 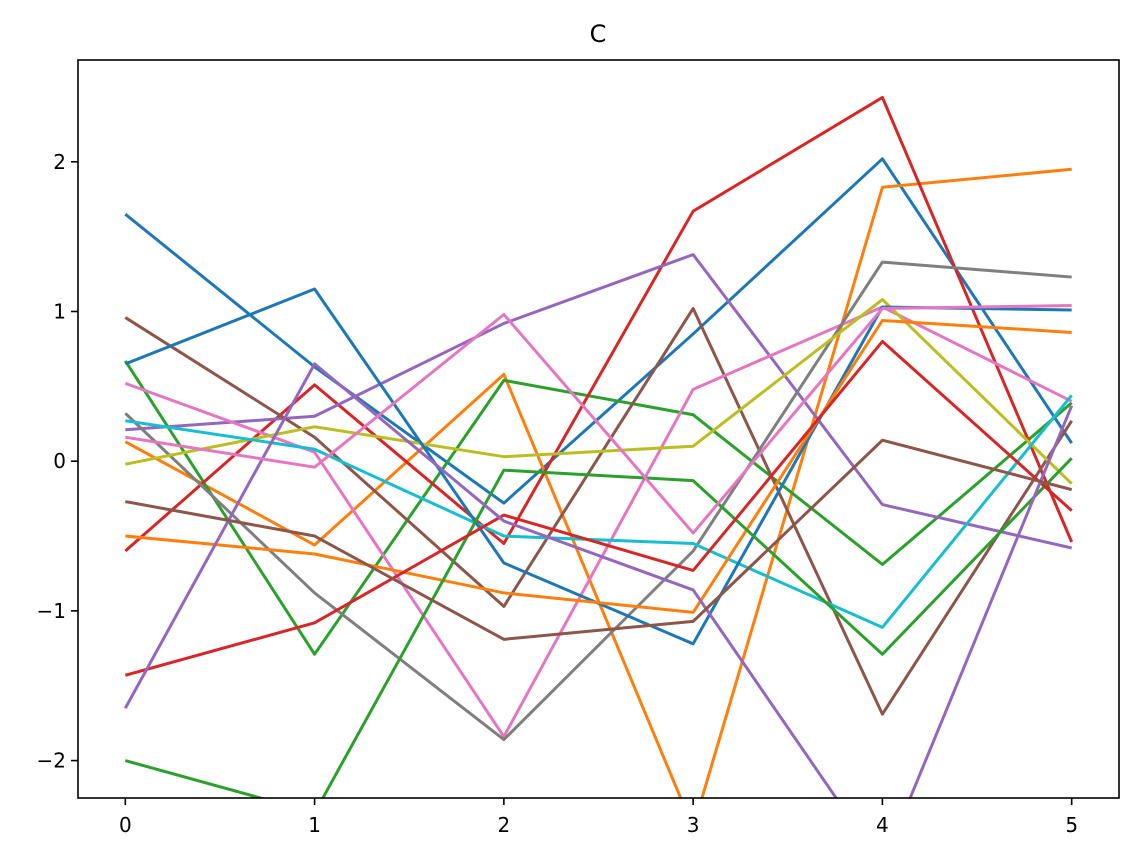 What do you see at coordinates (51, 761) in the screenshot?
I see `y-tick-label: −2` at bounding box center [51, 761].